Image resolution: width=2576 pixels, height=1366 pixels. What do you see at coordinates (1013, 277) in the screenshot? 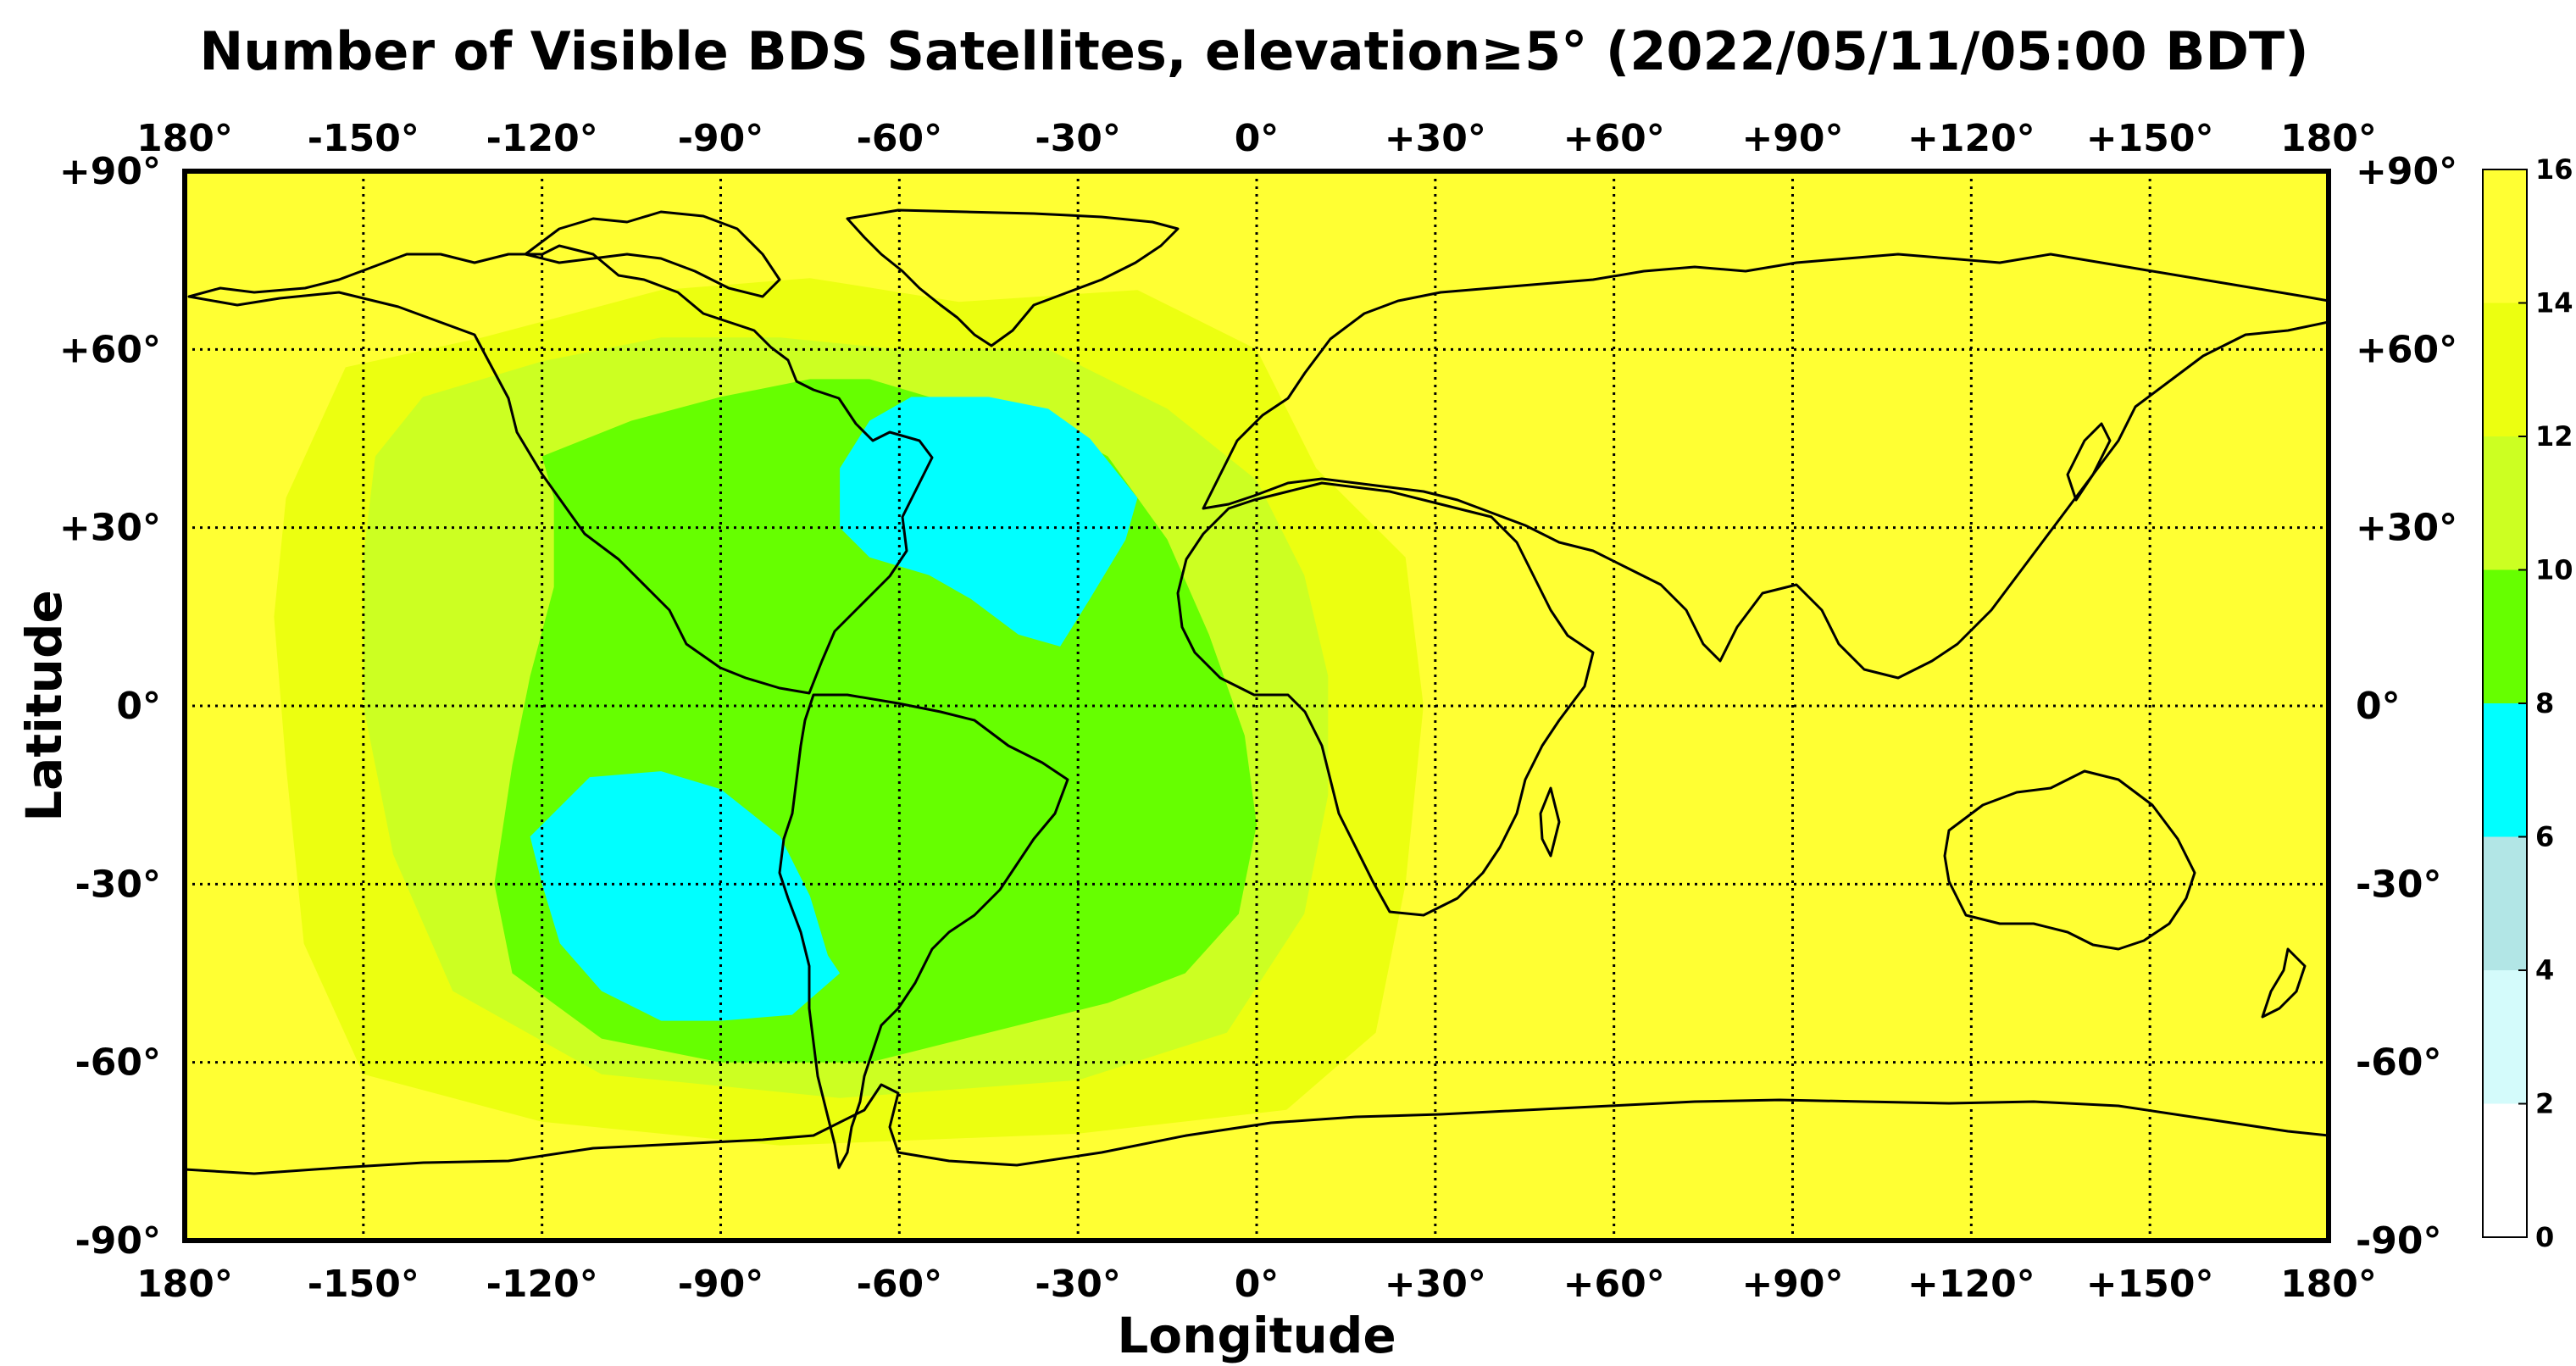
I see `coastline-greenland` at bounding box center [1013, 277].